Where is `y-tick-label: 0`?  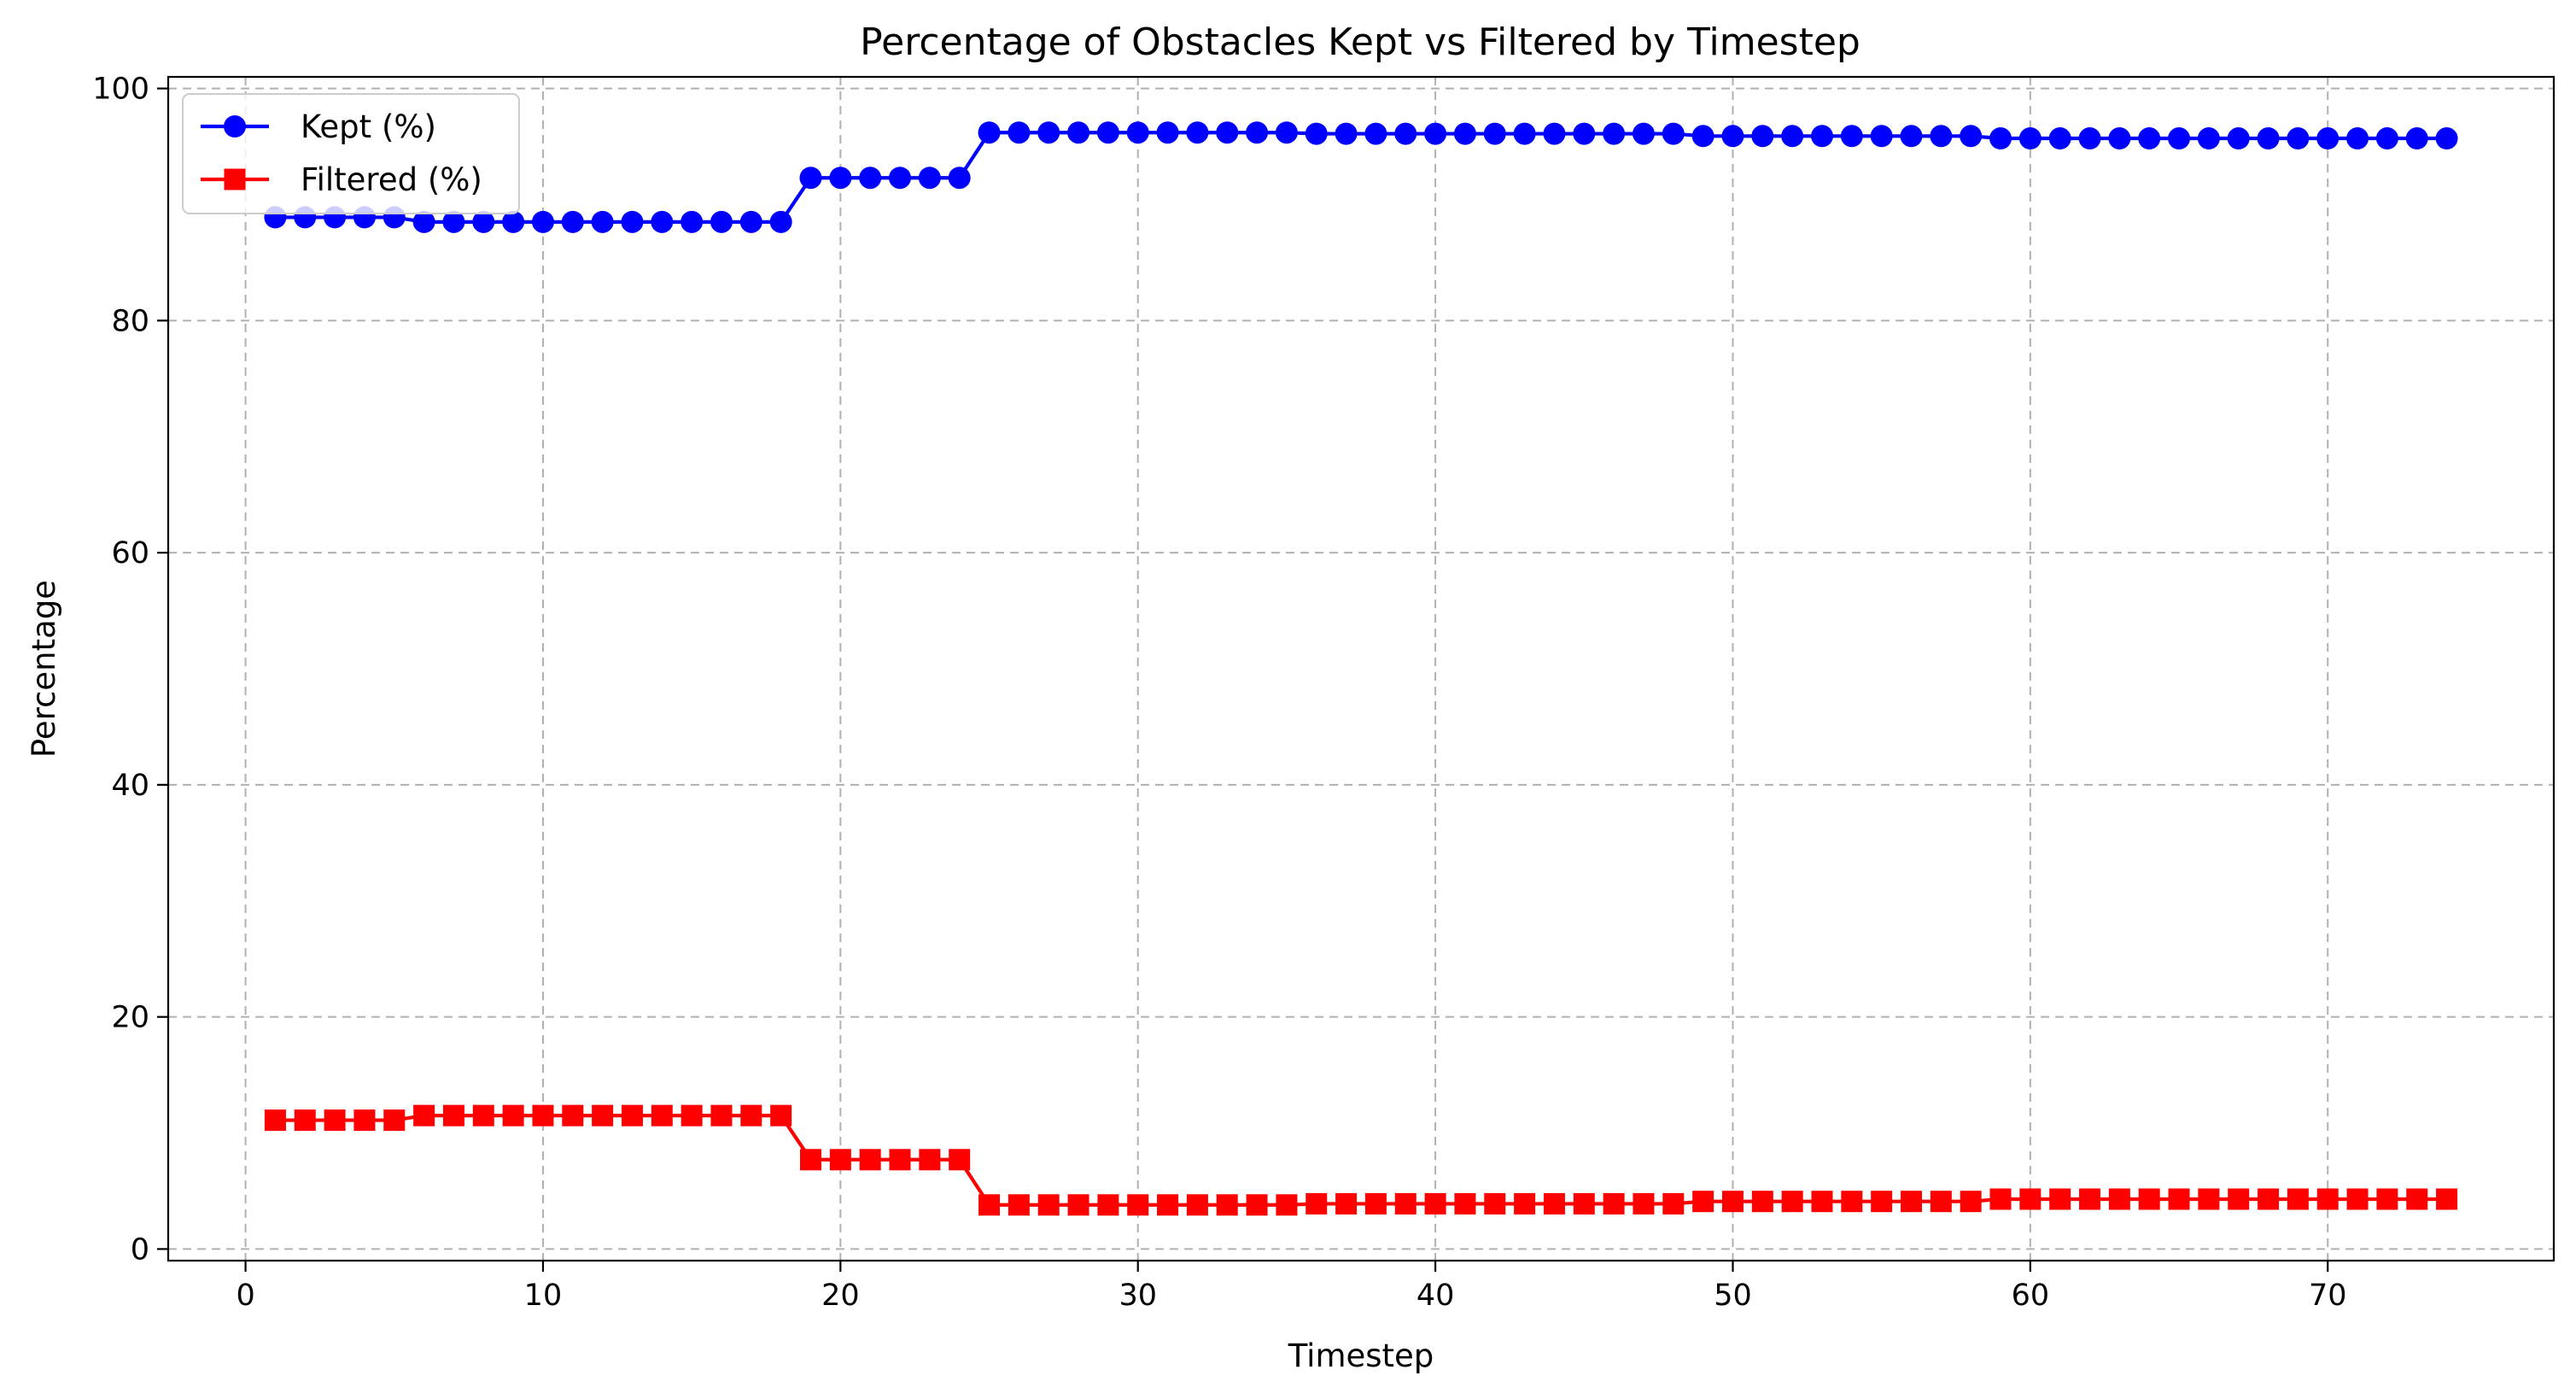
y-tick-label: 0 is located at coordinates (140, 1249).